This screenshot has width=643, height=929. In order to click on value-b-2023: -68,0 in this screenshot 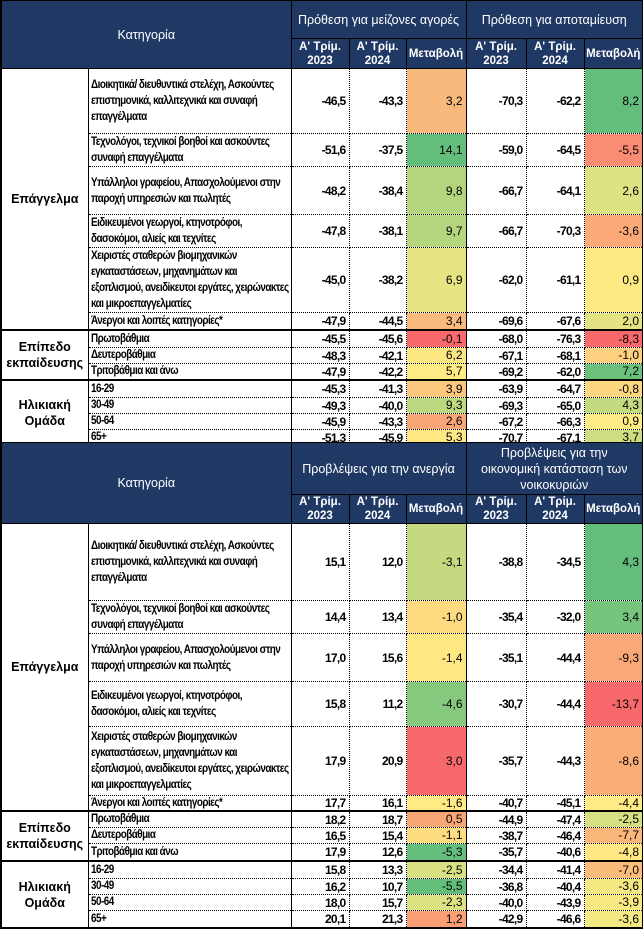, I will do `click(496, 338)`.